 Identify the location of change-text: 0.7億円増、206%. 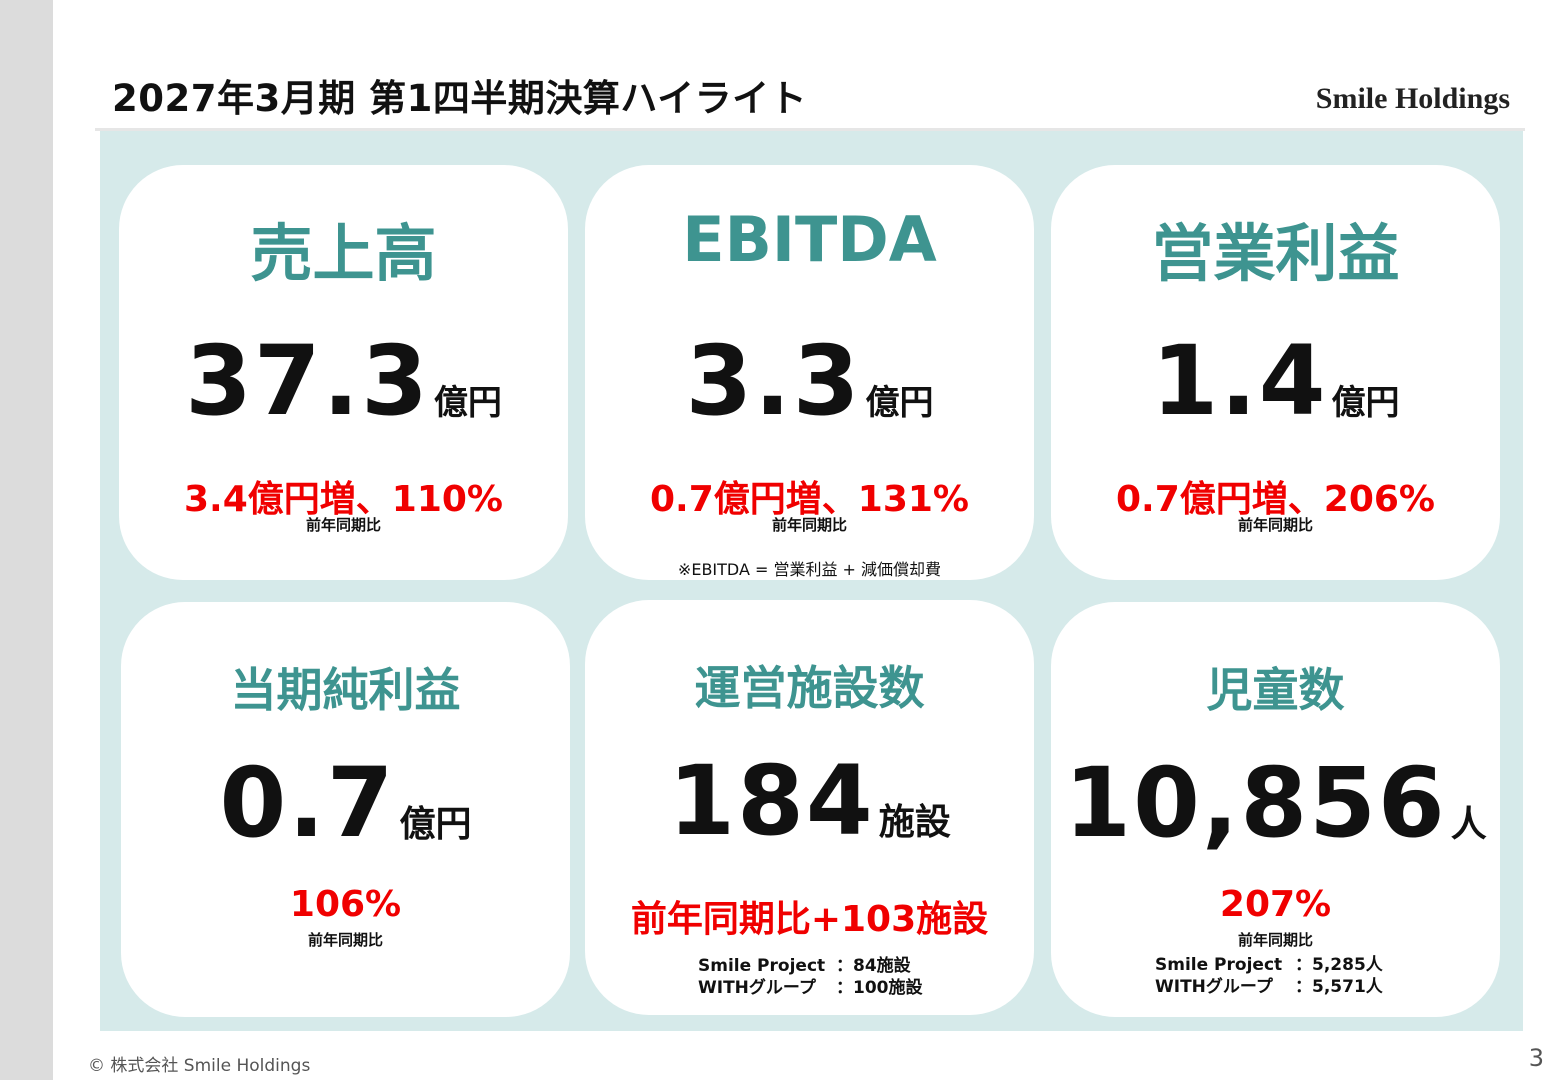
(1275, 499).